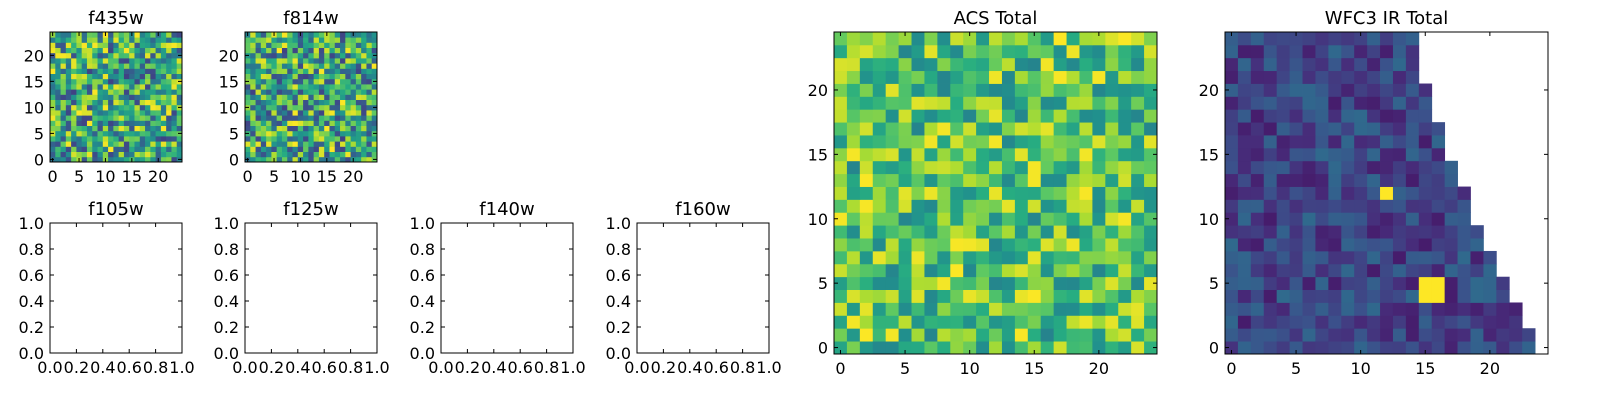 The width and height of the screenshot is (1600, 404). Describe the element at coordinates (297, 367) in the screenshot. I see `x-tick-label: 0.4` at that location.